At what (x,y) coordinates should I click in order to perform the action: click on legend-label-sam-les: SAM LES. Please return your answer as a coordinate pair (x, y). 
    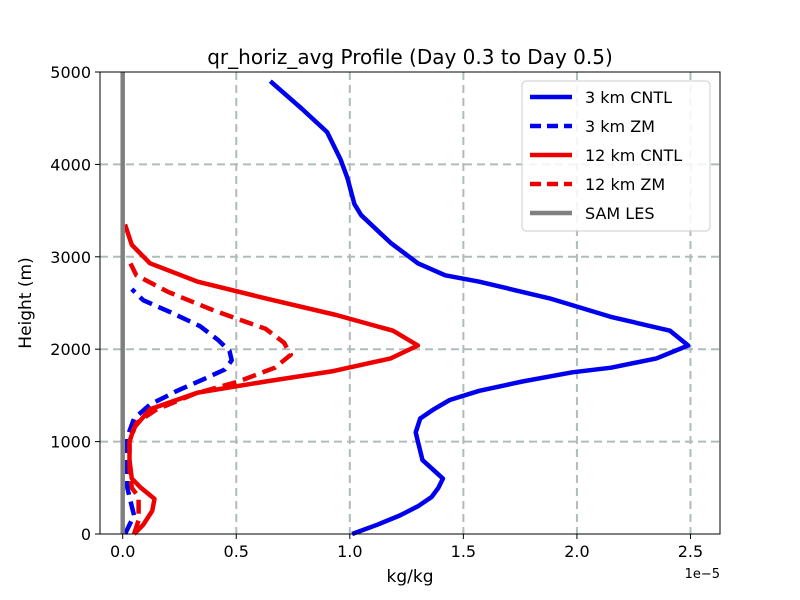
    Looking at the image, I should click on (619, 213).